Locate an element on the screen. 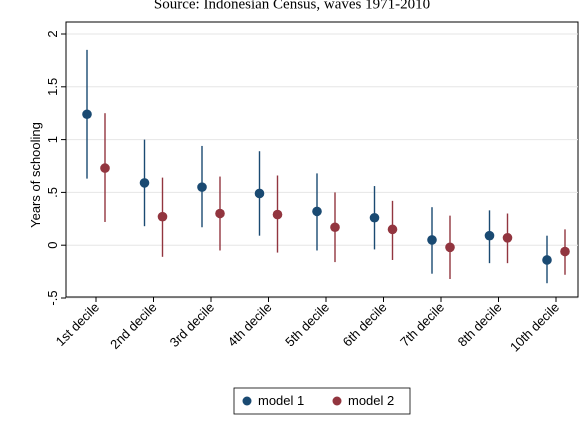 The image size is (584, 429). legend-box is located at coordinates (322, 401).